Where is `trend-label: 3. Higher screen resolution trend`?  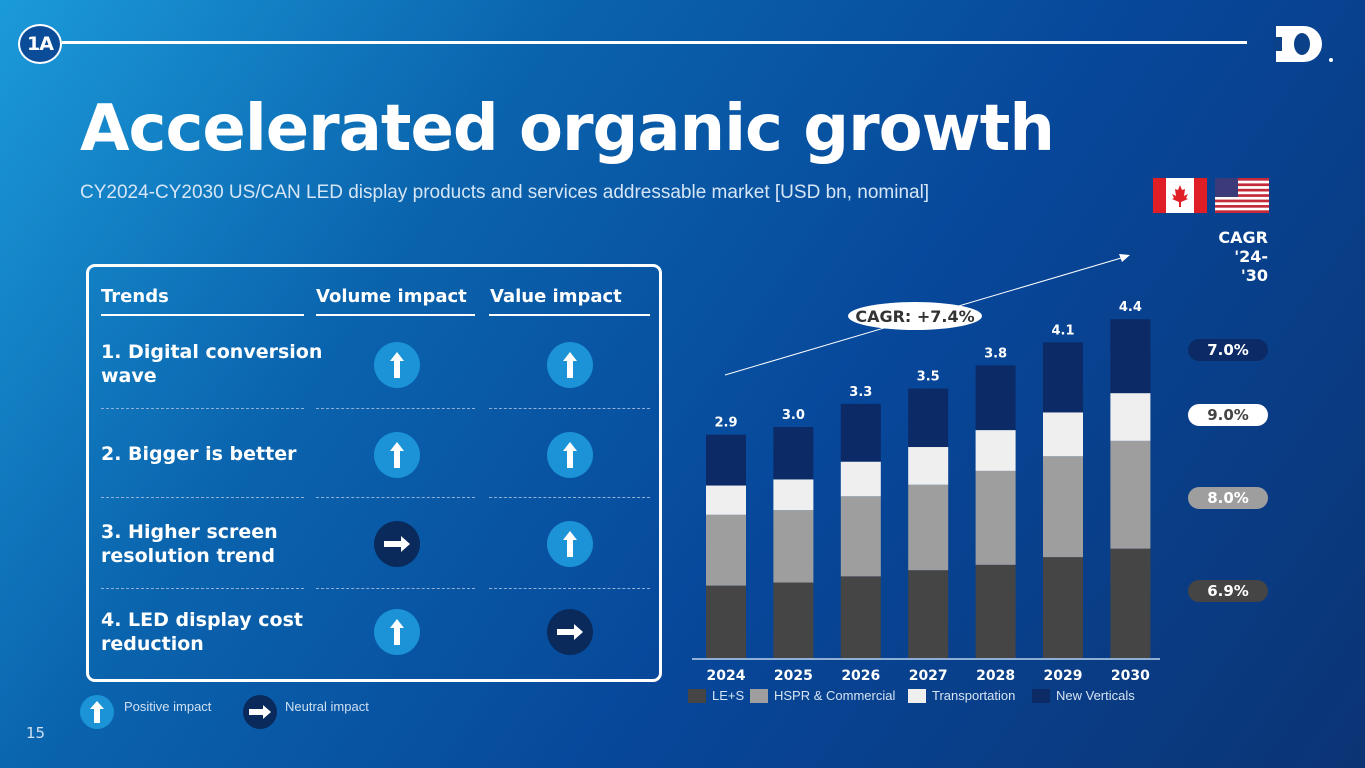 trend-label: 3. Higher screen resolution trend is located at coordinates (189, 544).